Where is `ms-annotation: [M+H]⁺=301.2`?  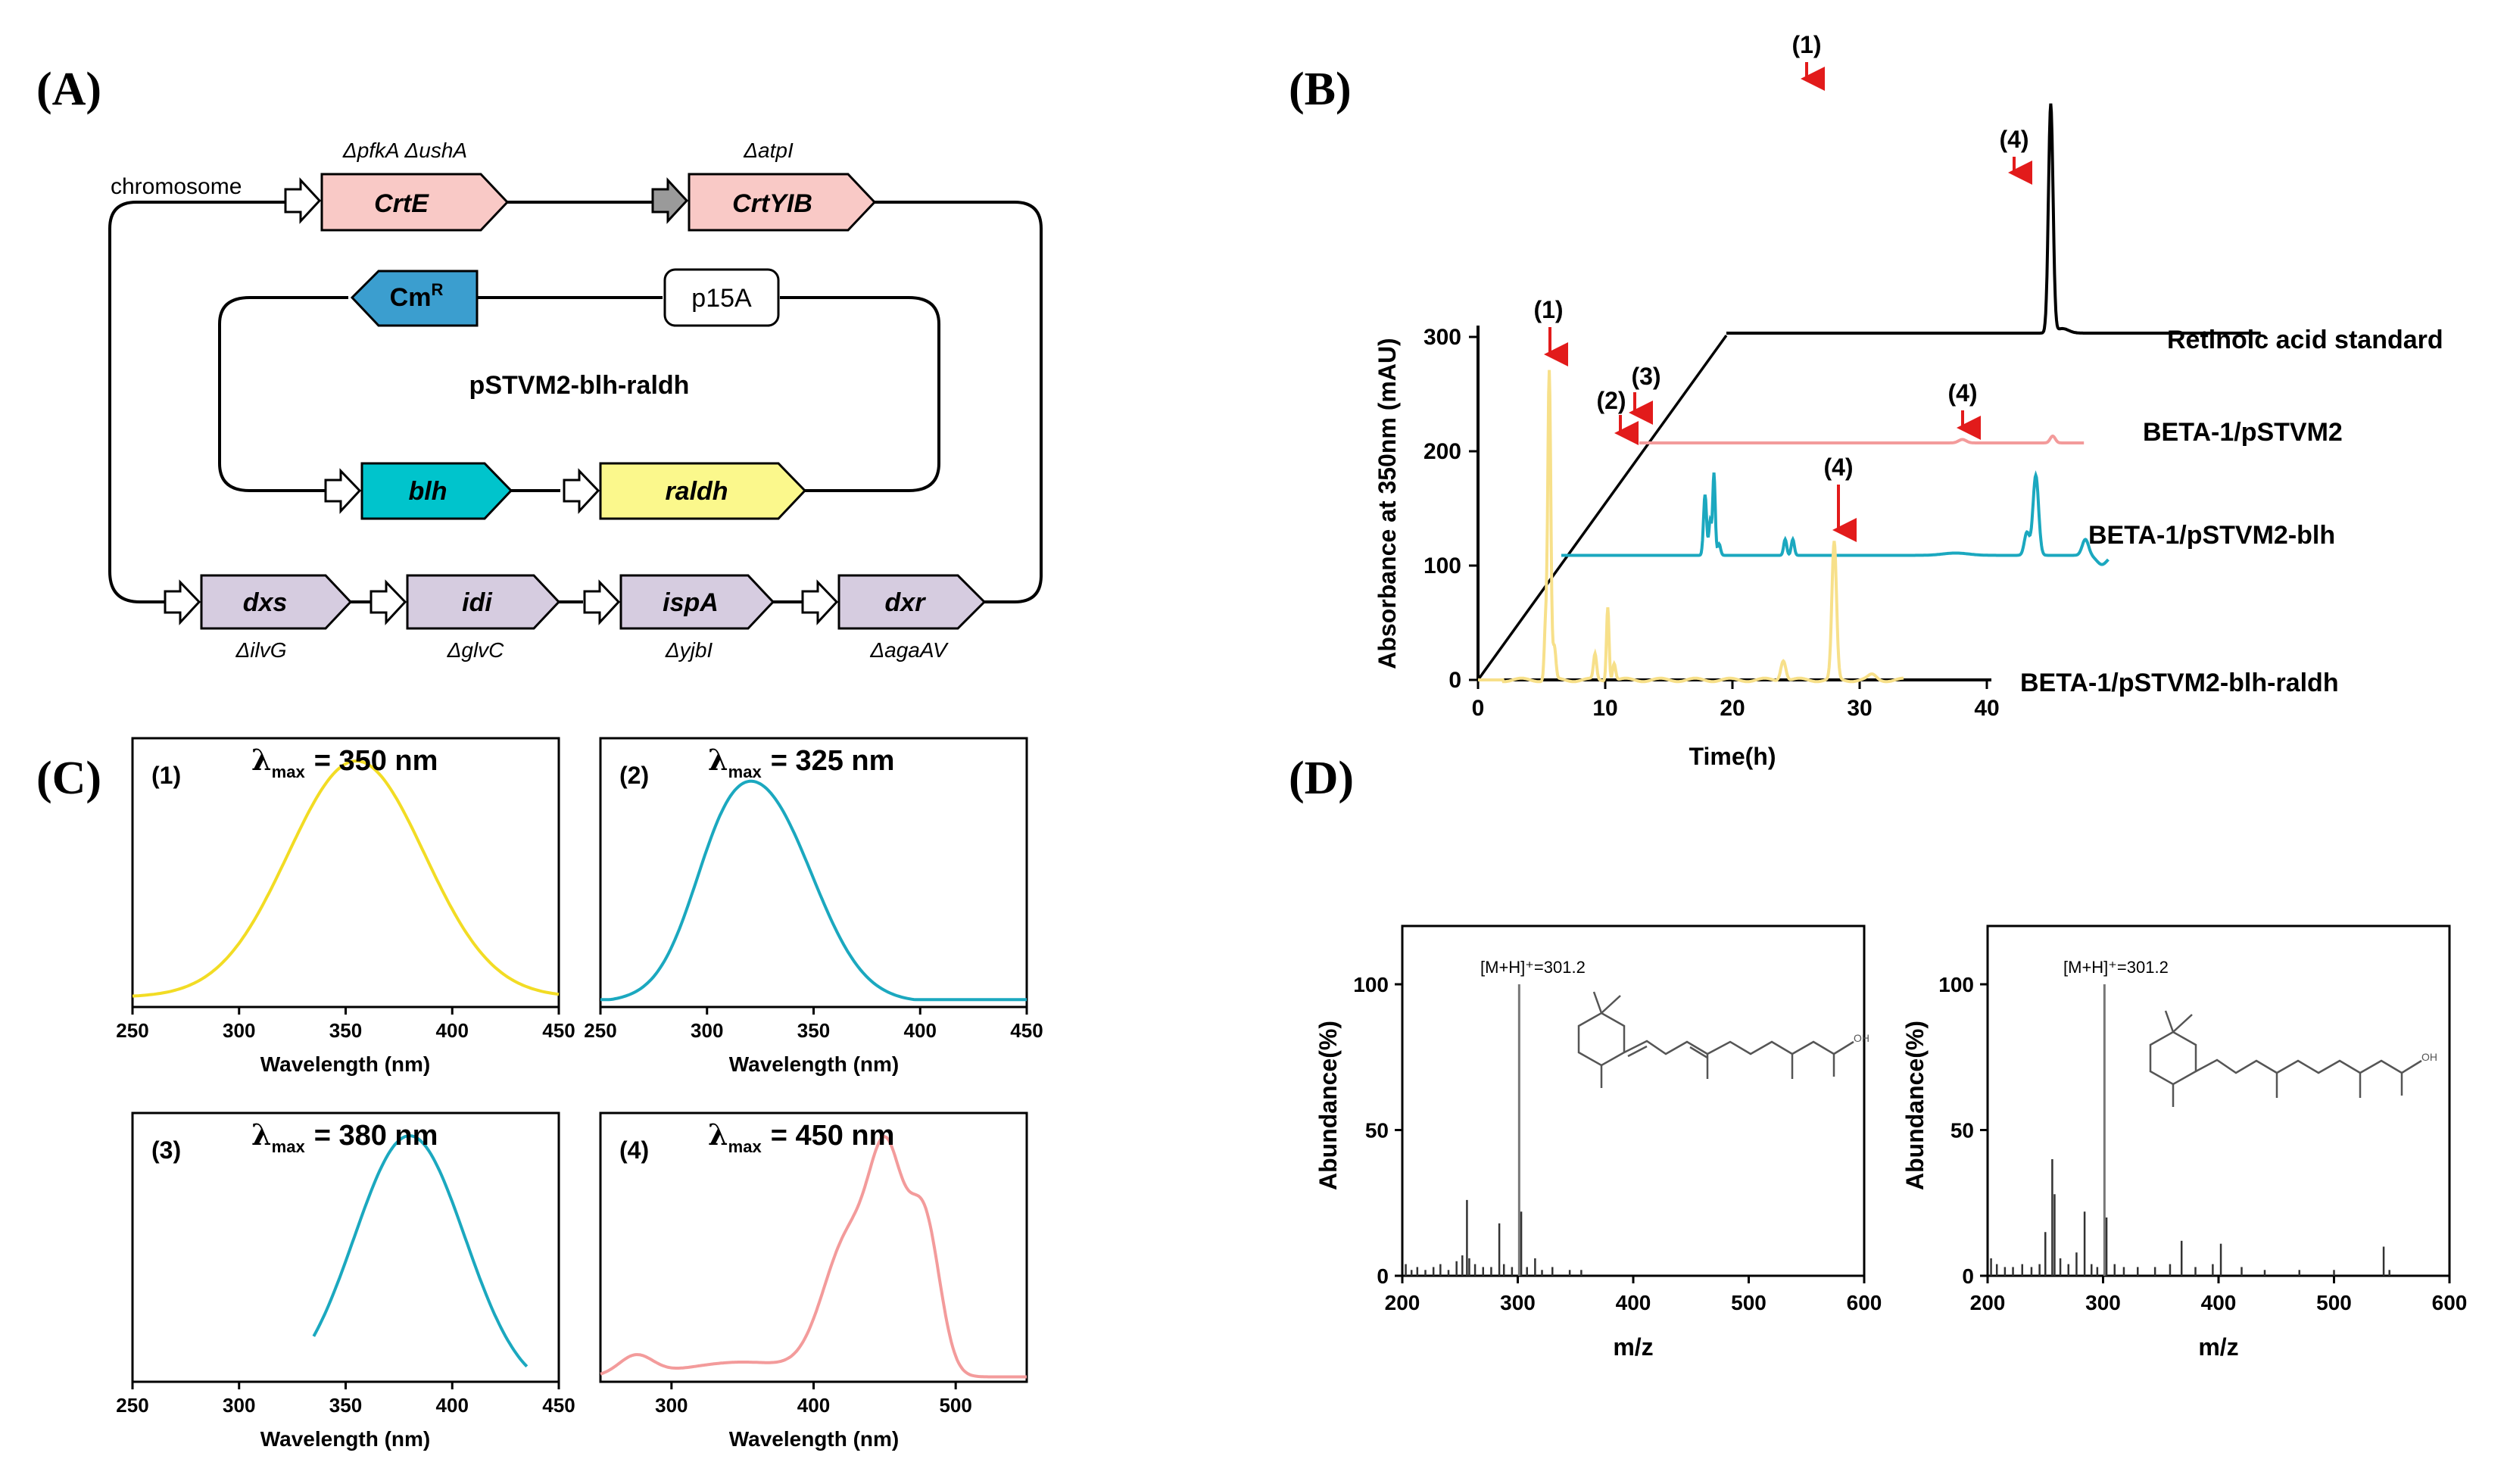 ms-annotation: [M+H]⁺=301.2 is located at coordinates (2116, 967).